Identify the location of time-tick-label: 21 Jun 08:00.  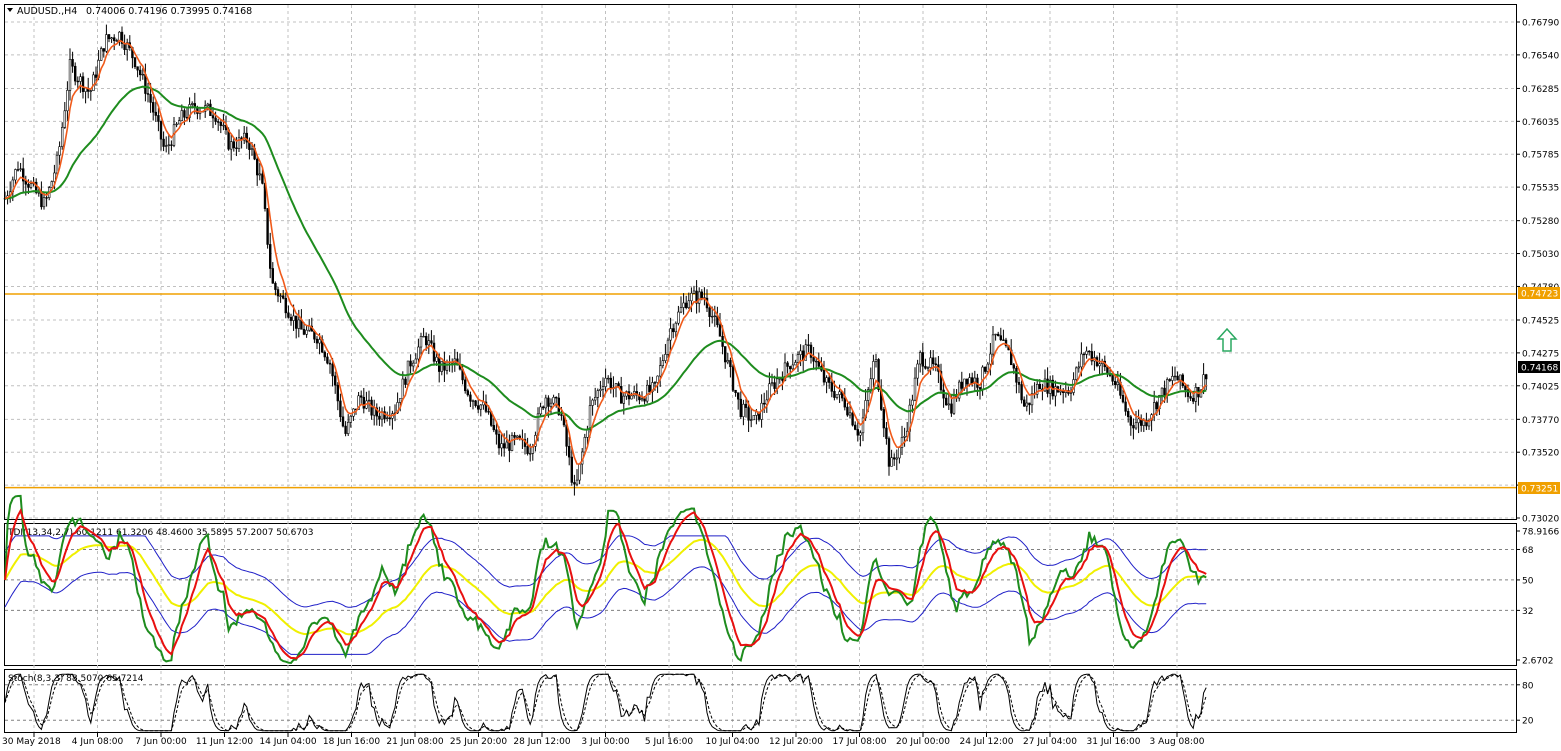
(414, 742).